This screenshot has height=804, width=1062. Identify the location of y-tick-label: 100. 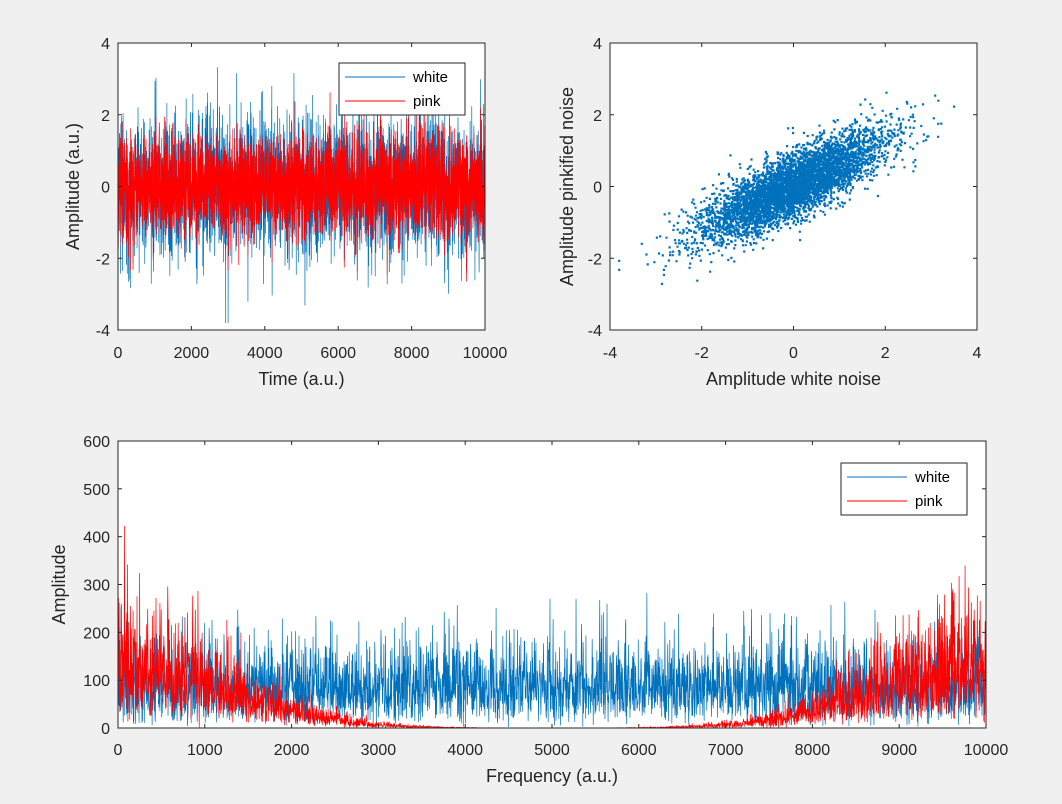
(96, 681).